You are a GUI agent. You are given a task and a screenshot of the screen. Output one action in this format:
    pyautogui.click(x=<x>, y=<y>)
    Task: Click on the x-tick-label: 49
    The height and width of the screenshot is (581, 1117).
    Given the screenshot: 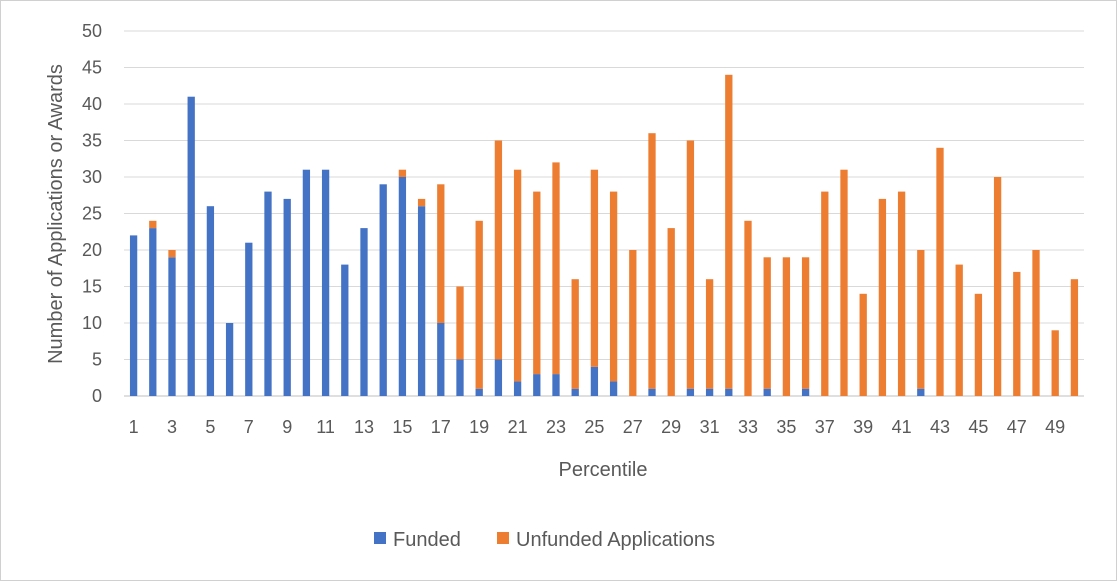 What is the action you would take?
    pyautogui.click(x=1055, y=427)
    